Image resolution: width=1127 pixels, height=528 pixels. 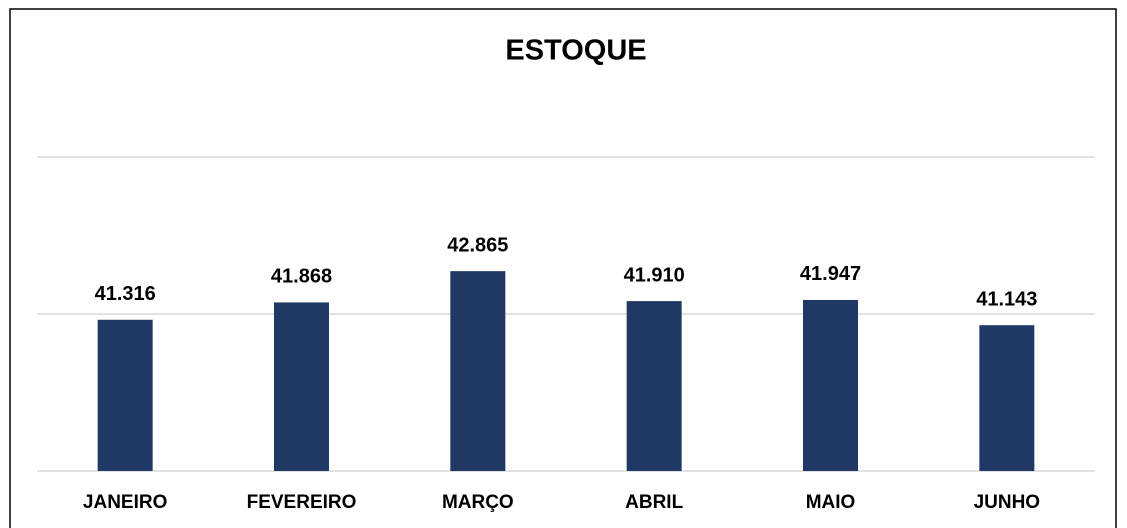 What do you see at coordinates (654, 502) in the screenshot?
I see `x-tick-label: ABRIL` at bounding box center [654, 502].